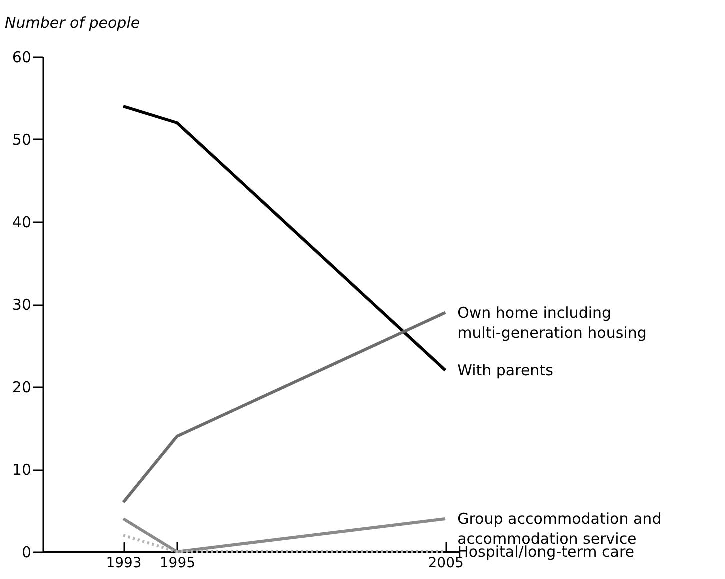 The height and width of the screenshot is (579, 725). What do you see at coordinates (27, 553) in the screenshot?
I see `y-tick-label: 0` at bounding box center [27, 553].